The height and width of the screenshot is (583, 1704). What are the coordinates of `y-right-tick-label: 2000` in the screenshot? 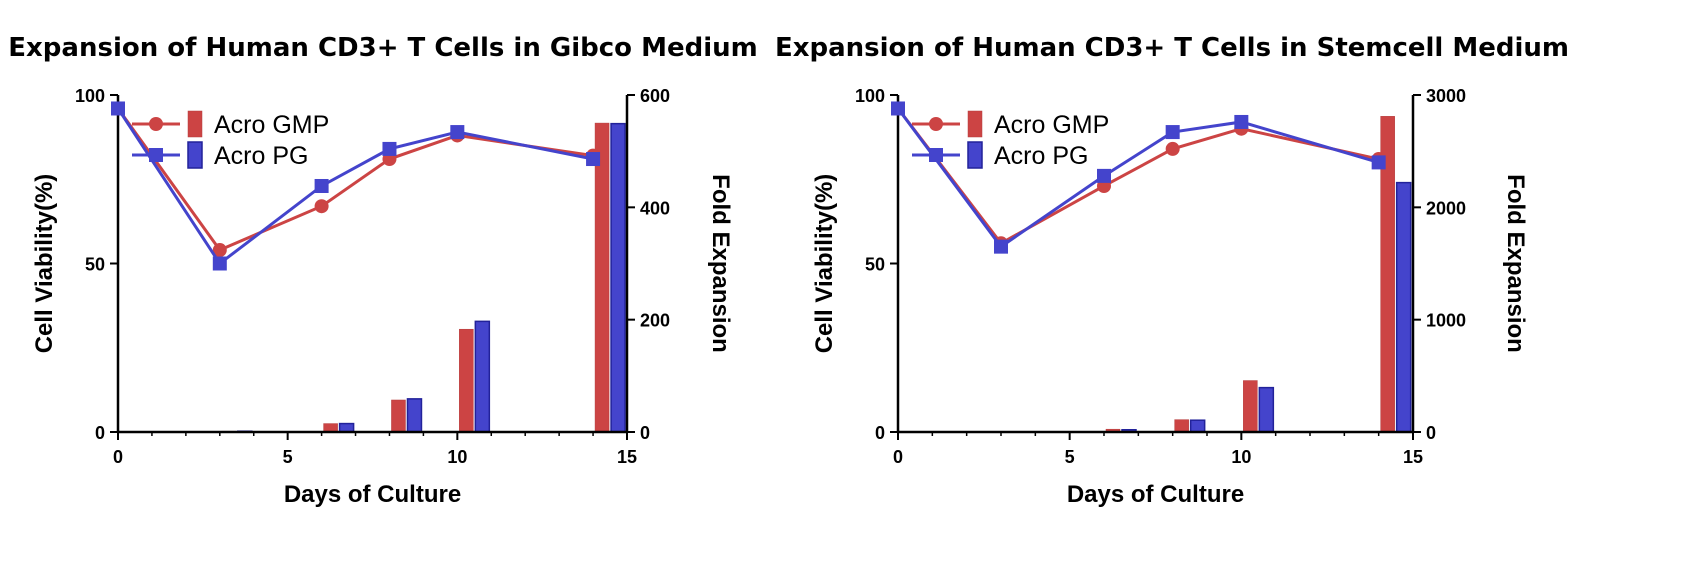 It's located at (1446, 208).